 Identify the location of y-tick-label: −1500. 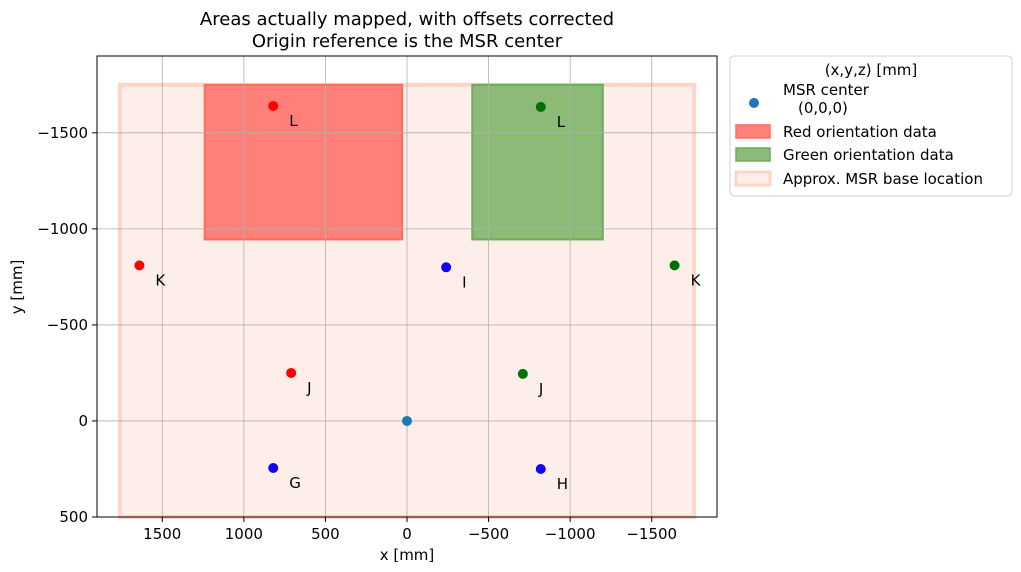
(62, 133).